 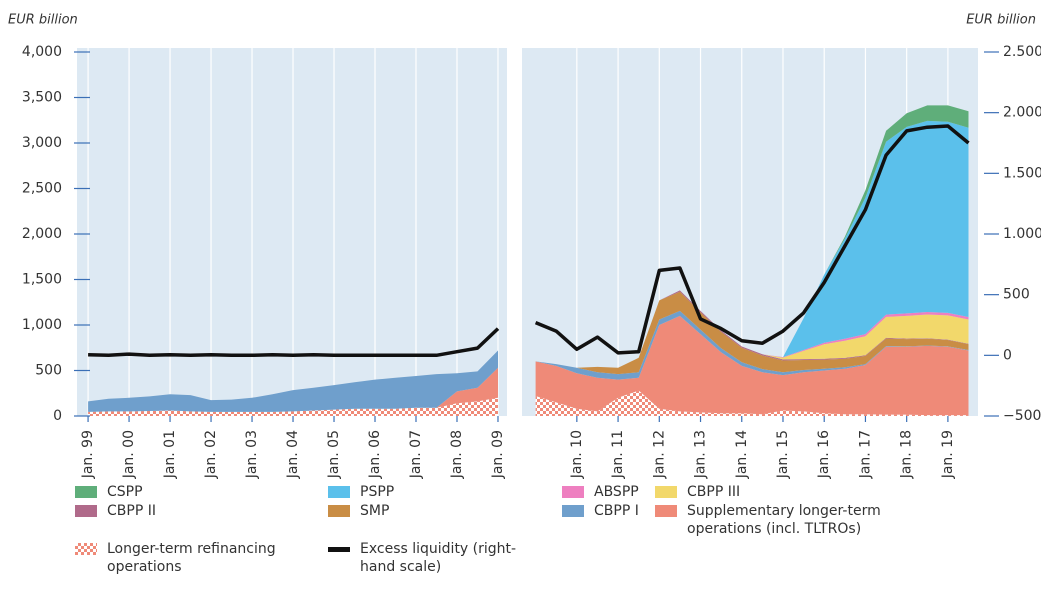 I want to click on y-tick-label: 2,500, so click(x=42, y=189).